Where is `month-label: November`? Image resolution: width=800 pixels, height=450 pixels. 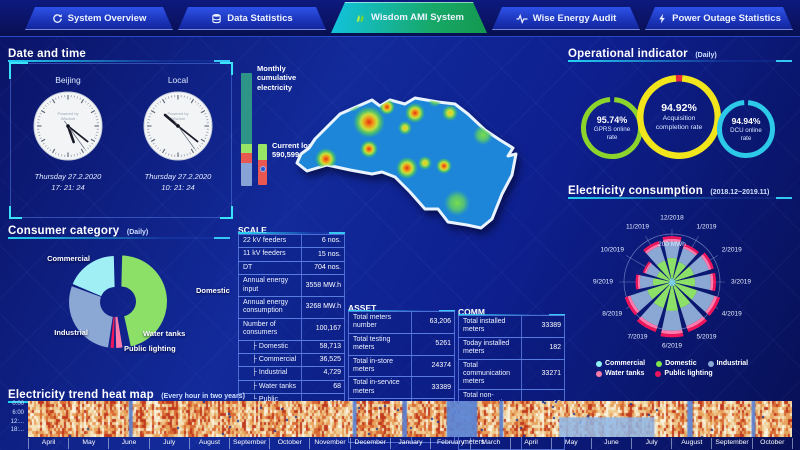 month-label: November is located at coordinates (329, 443).